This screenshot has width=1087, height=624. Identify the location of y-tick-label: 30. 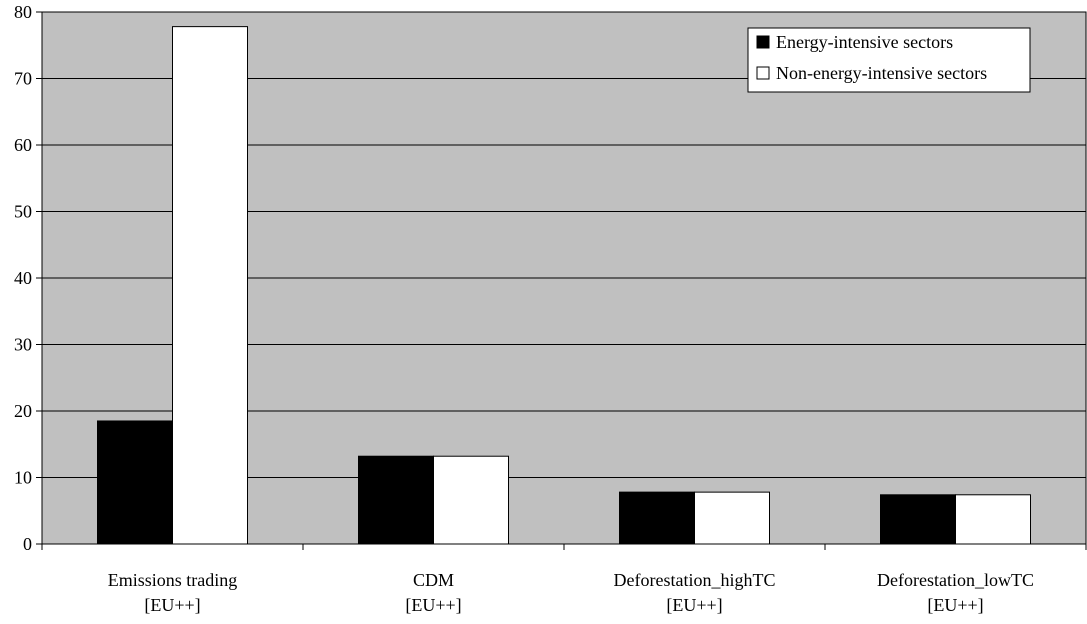
(23, 345).